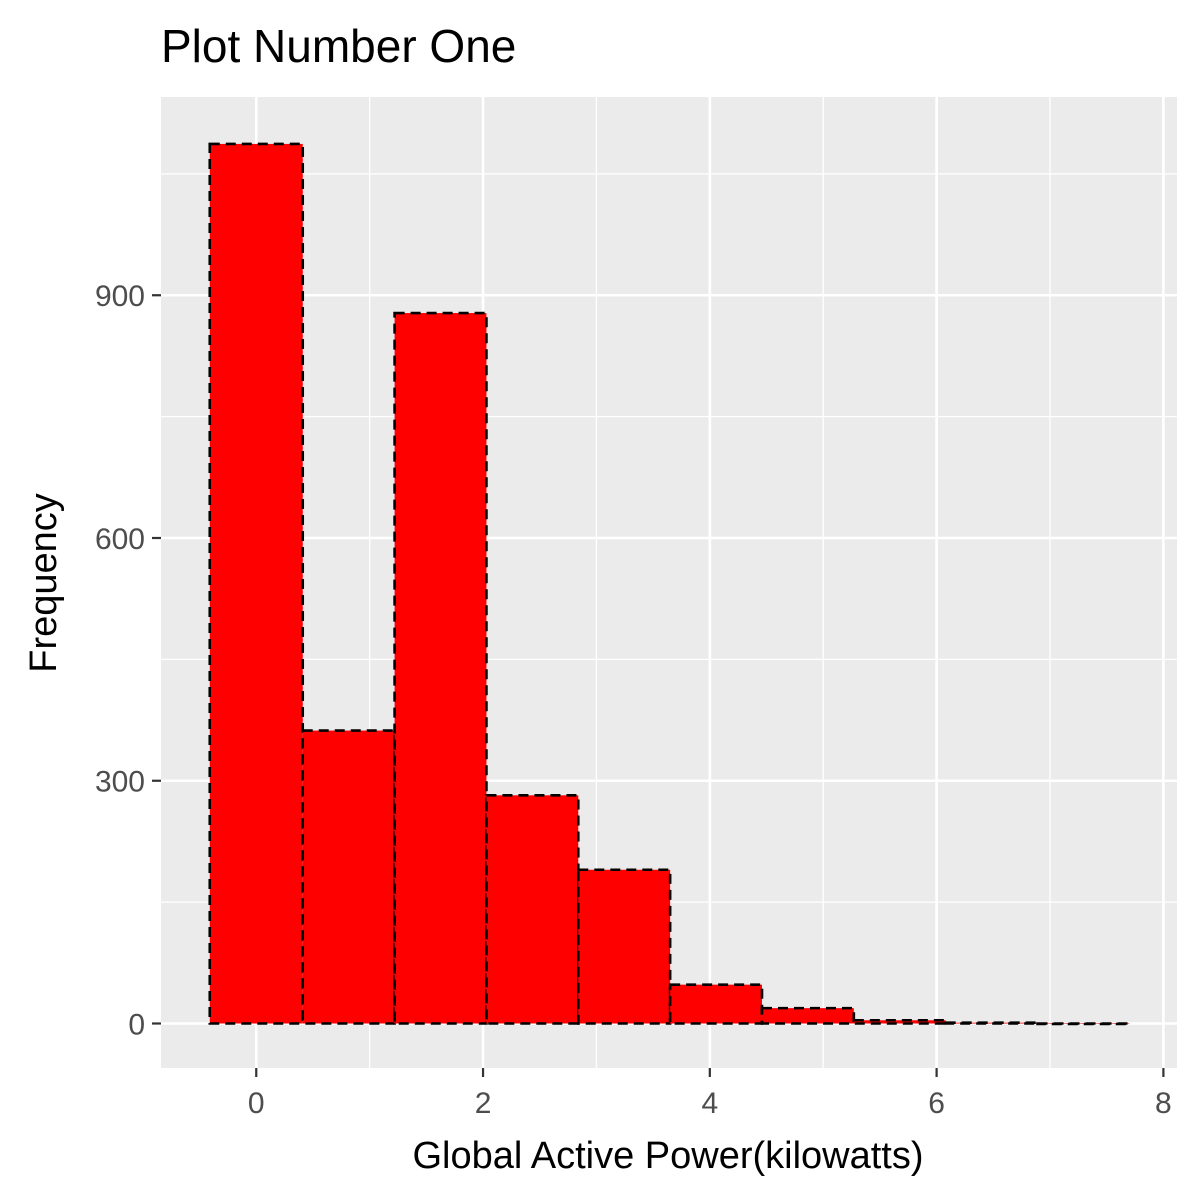 The width and height of the screenshot is (1200, 1200). I want to click on x-axis: 0 2 4 6 8, so click(710, 1094).